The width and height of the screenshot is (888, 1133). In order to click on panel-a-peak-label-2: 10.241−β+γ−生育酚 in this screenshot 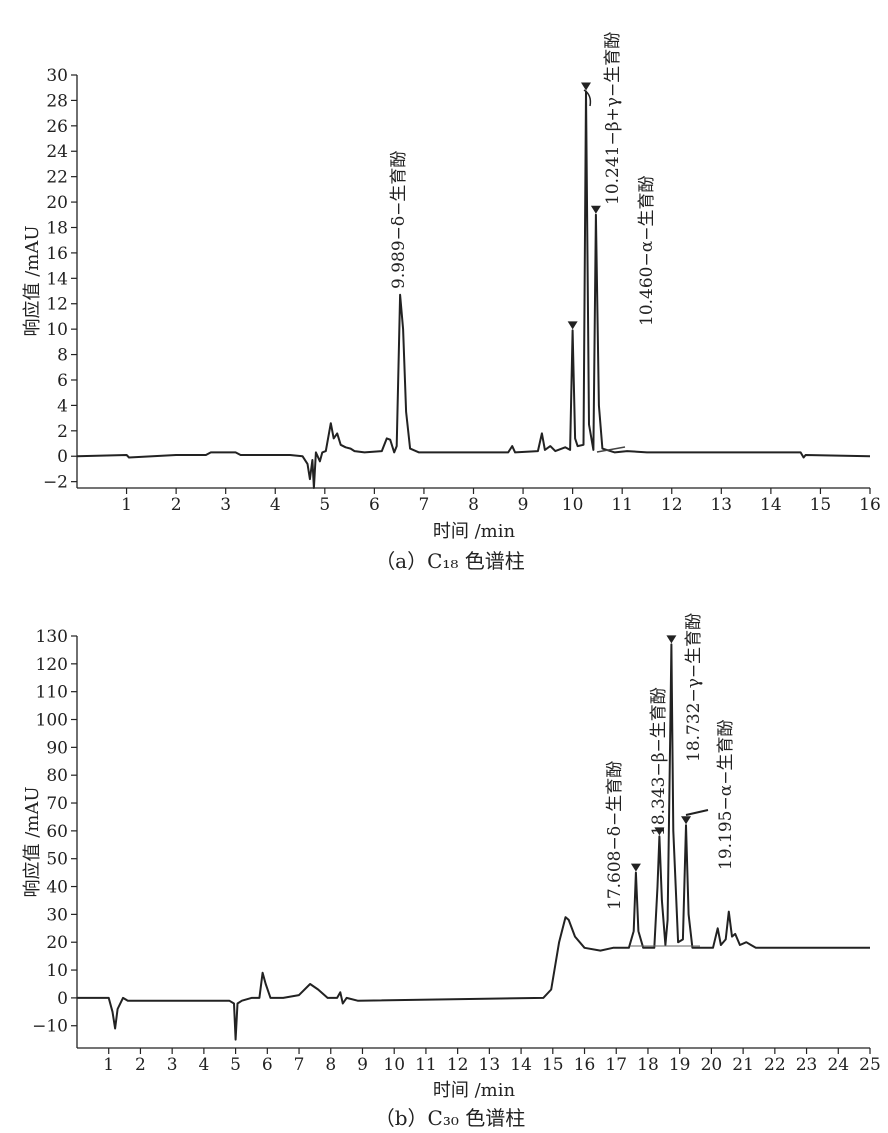, I will do `click(613, 118)`.